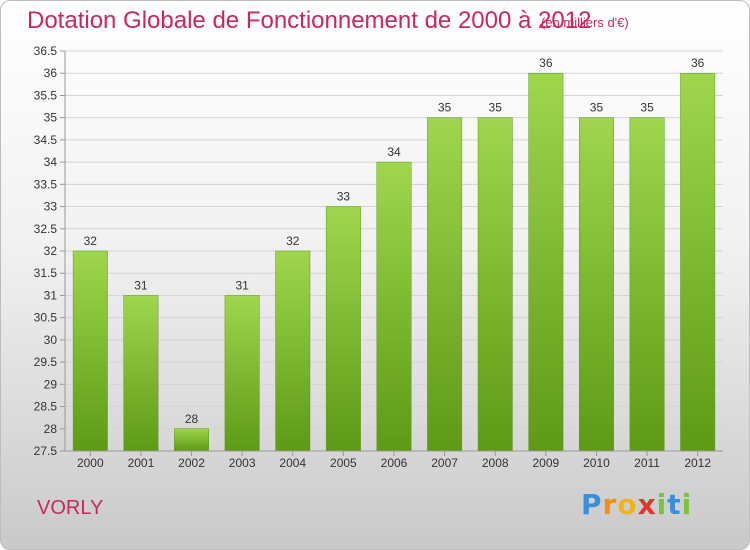 The width and height of the screenshot is (750, 550). I want to click on y-tick-label: 29, so click(51, 384).